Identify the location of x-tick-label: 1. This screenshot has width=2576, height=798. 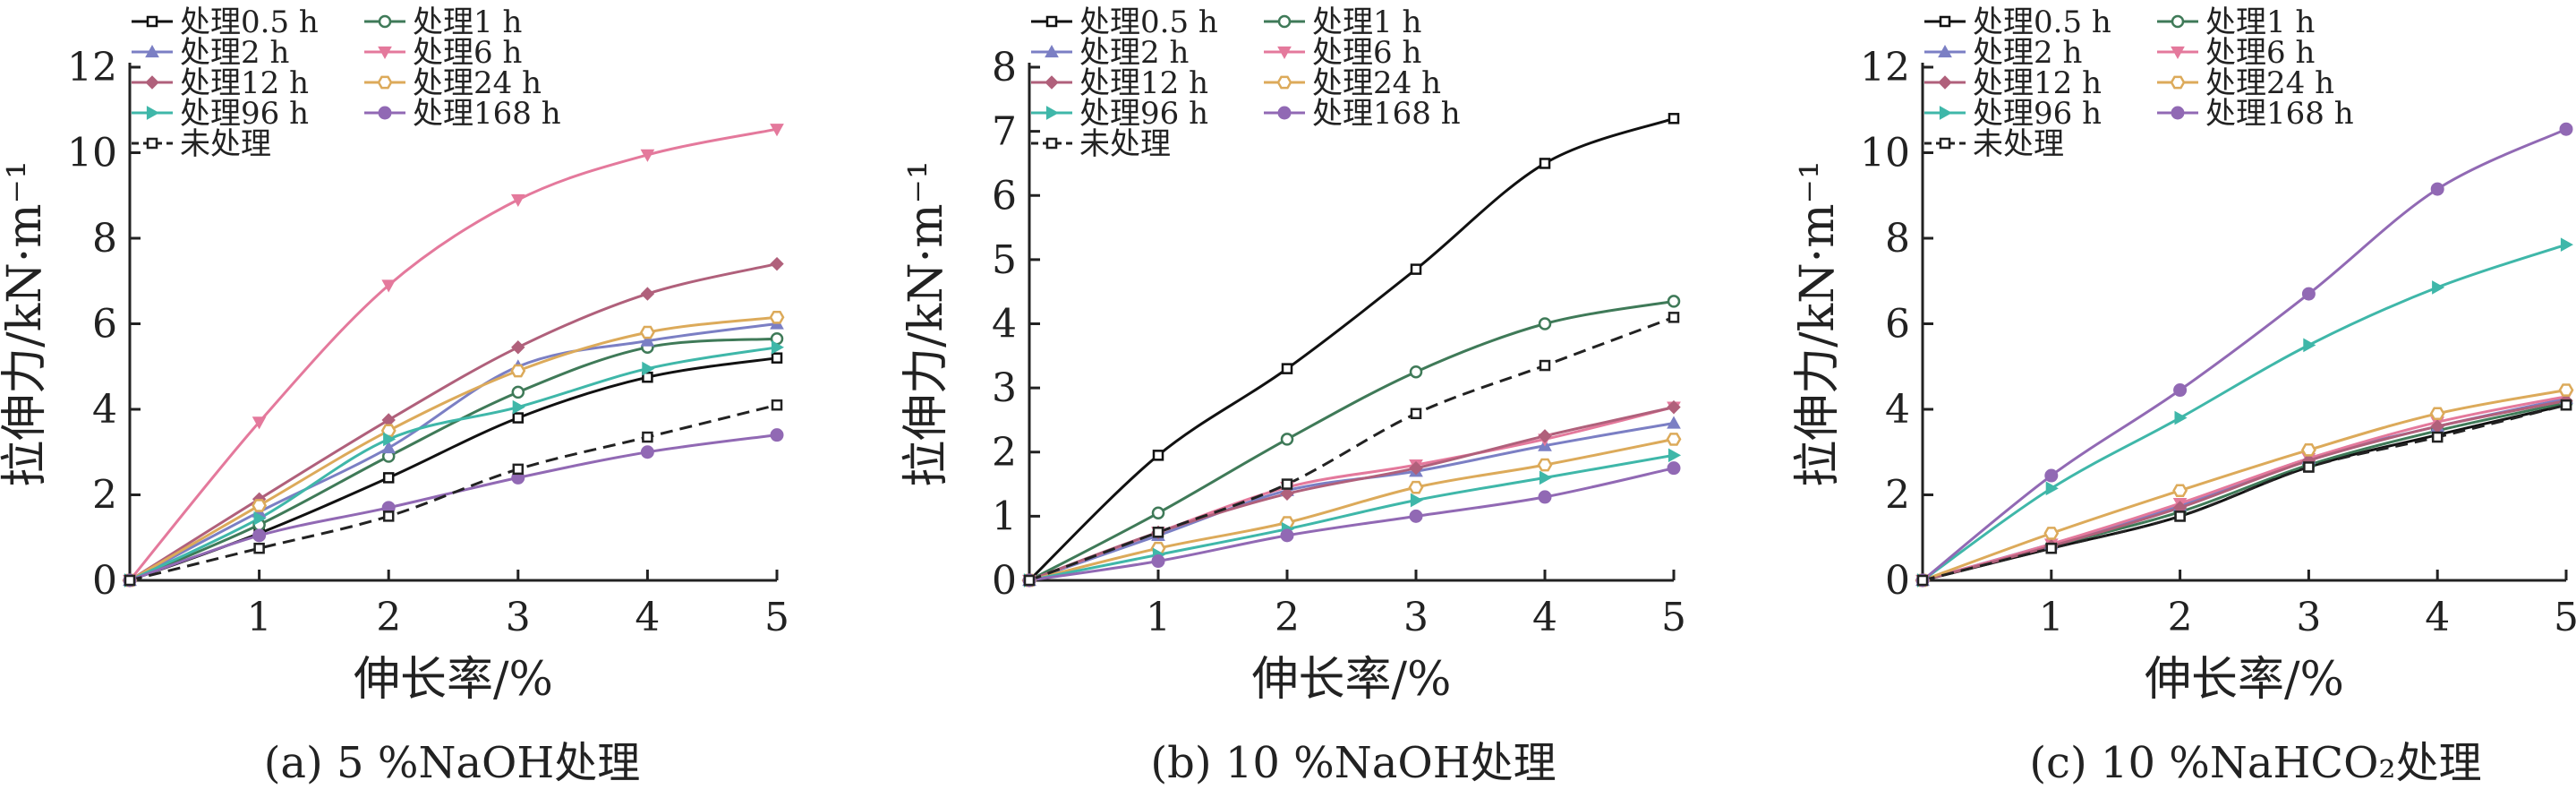
(2051, 618).